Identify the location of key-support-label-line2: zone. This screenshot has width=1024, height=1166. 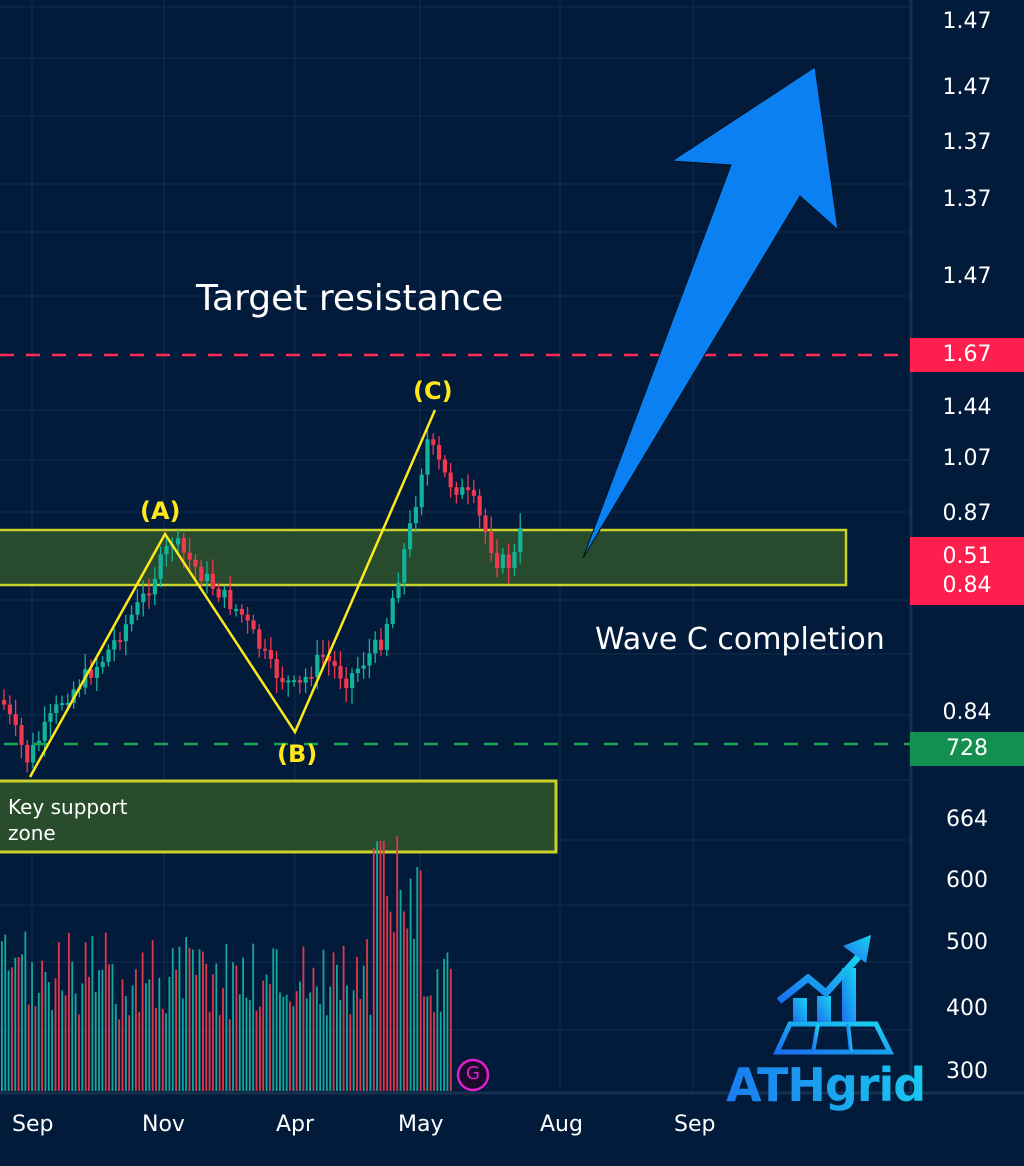
(32, 833).